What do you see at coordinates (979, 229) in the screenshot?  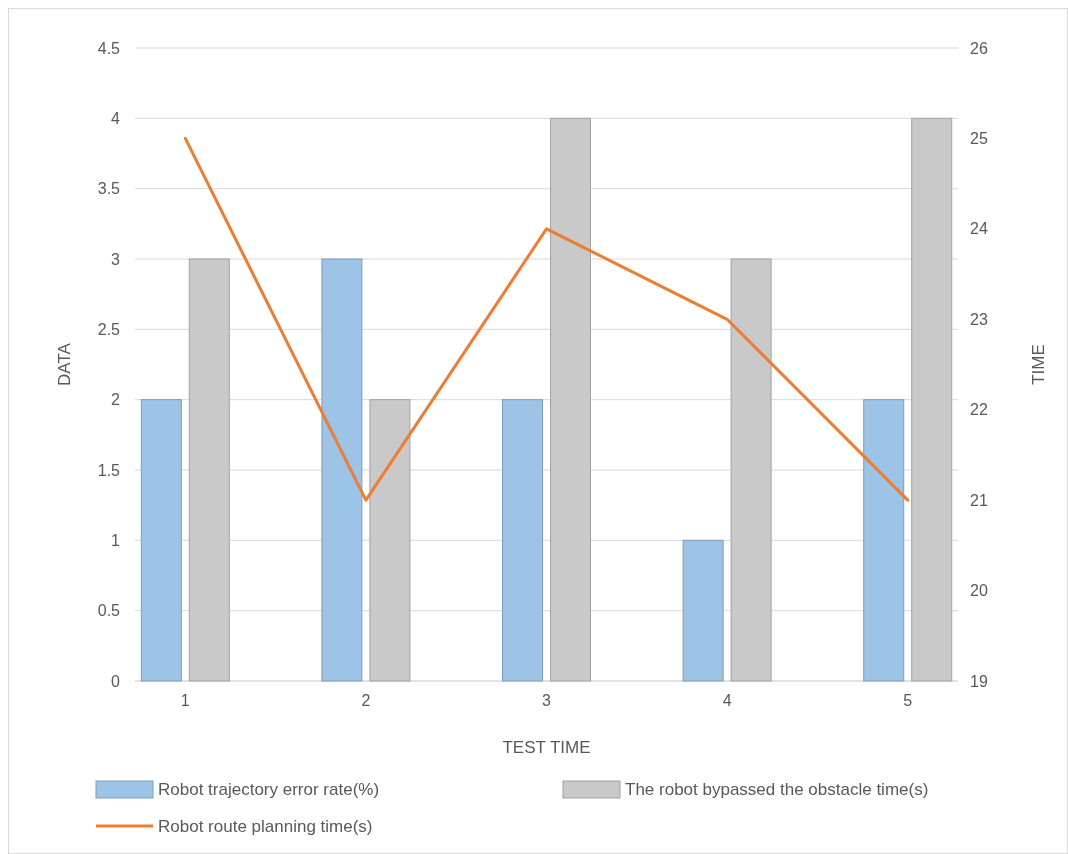 I see `y2-tick-label: 24` at bounding box center [979, 229].